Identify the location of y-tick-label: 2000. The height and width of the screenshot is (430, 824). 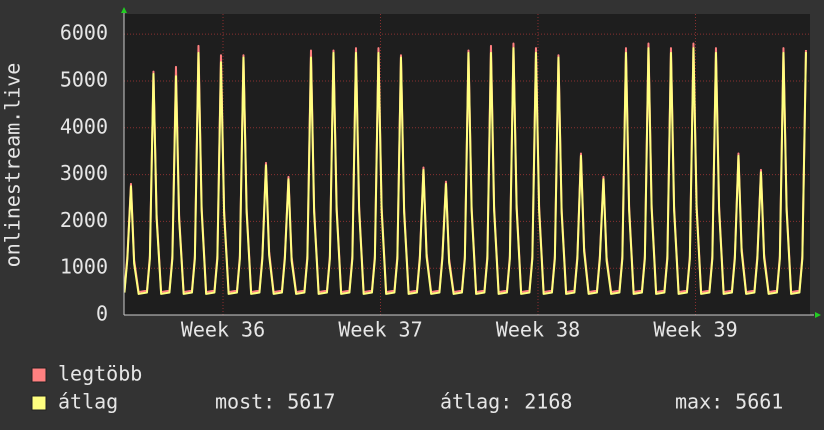
(84, 220).